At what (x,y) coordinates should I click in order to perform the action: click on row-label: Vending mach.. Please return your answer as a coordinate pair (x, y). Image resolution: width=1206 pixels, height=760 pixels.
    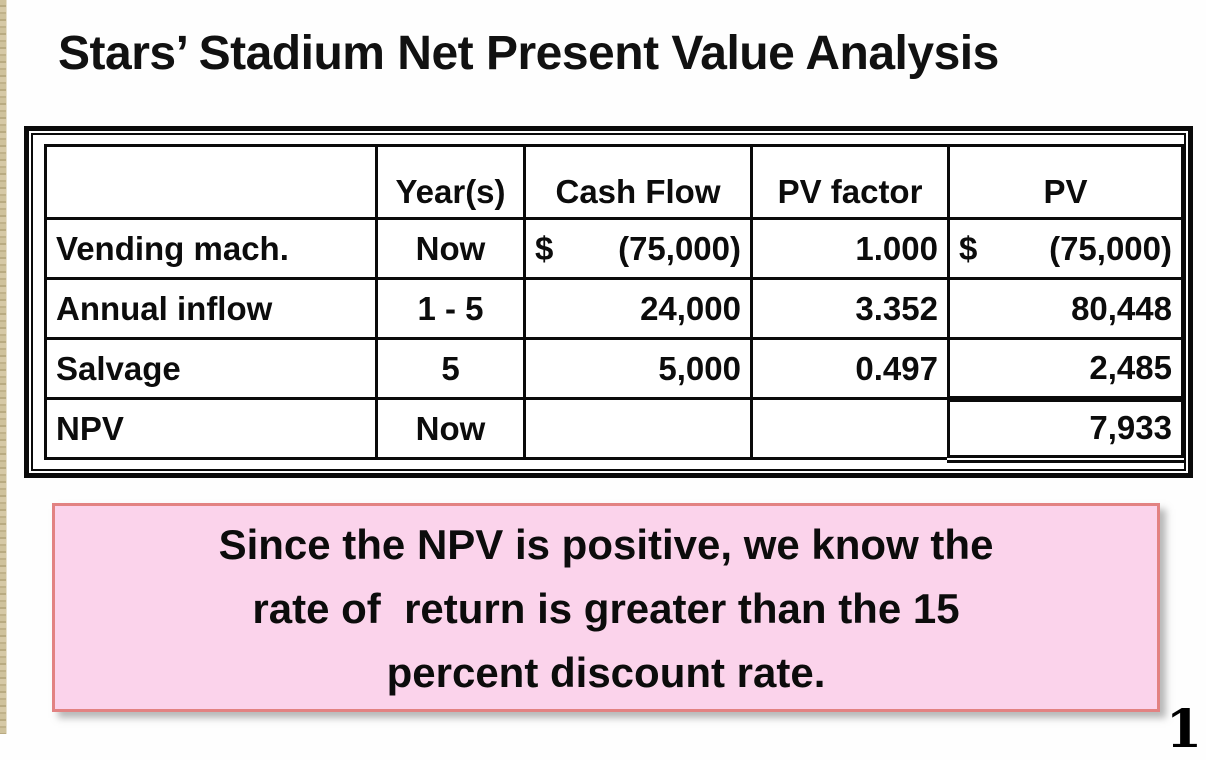
    Looking at the image, I should click on (211, 248).